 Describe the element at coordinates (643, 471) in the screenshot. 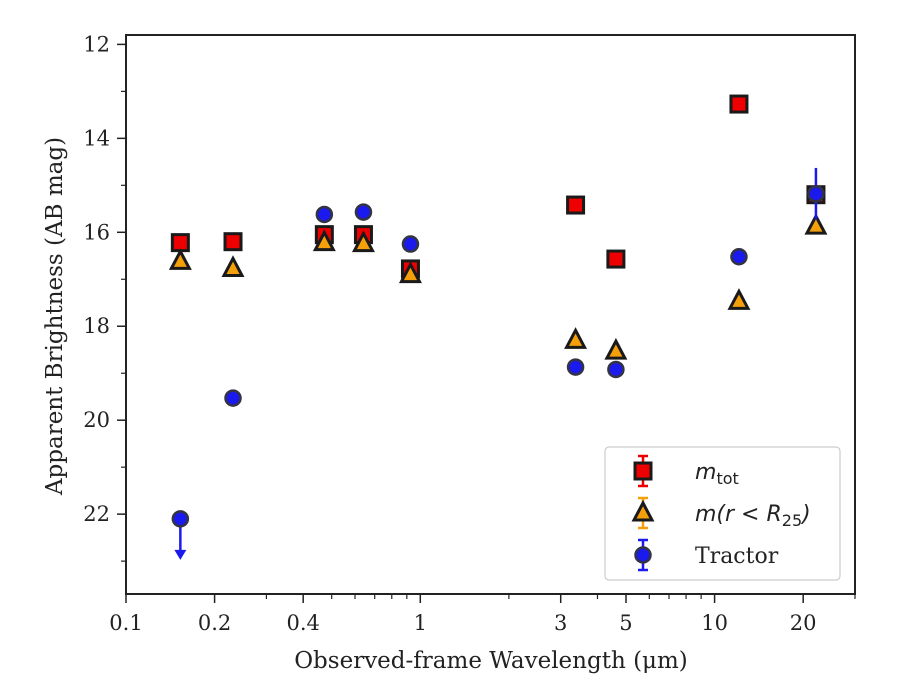

I see `legend-marker-square` at that location.